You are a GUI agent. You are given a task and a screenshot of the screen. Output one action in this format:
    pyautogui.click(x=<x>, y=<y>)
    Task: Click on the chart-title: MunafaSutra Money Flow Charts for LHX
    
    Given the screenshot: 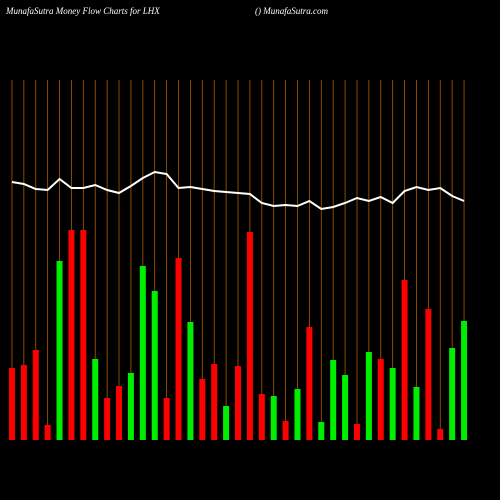 What is the action you would take?
    pyautogui.click(x=82, y=11)
    